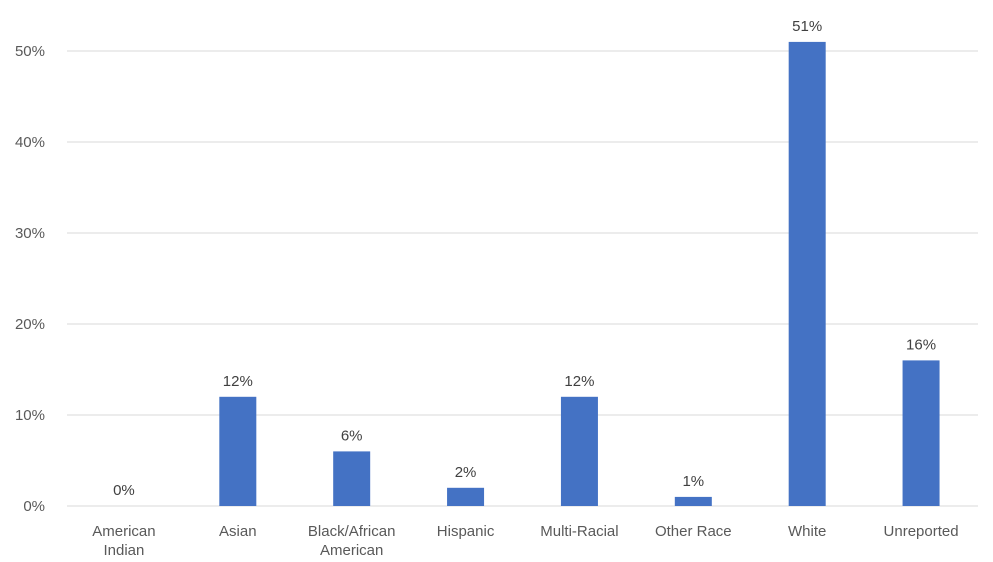 This screenshot has width=993, height=562. Describe the element at coordinates (466, 531) in the screenshot. I see `category-label: Hispanic` at that location.